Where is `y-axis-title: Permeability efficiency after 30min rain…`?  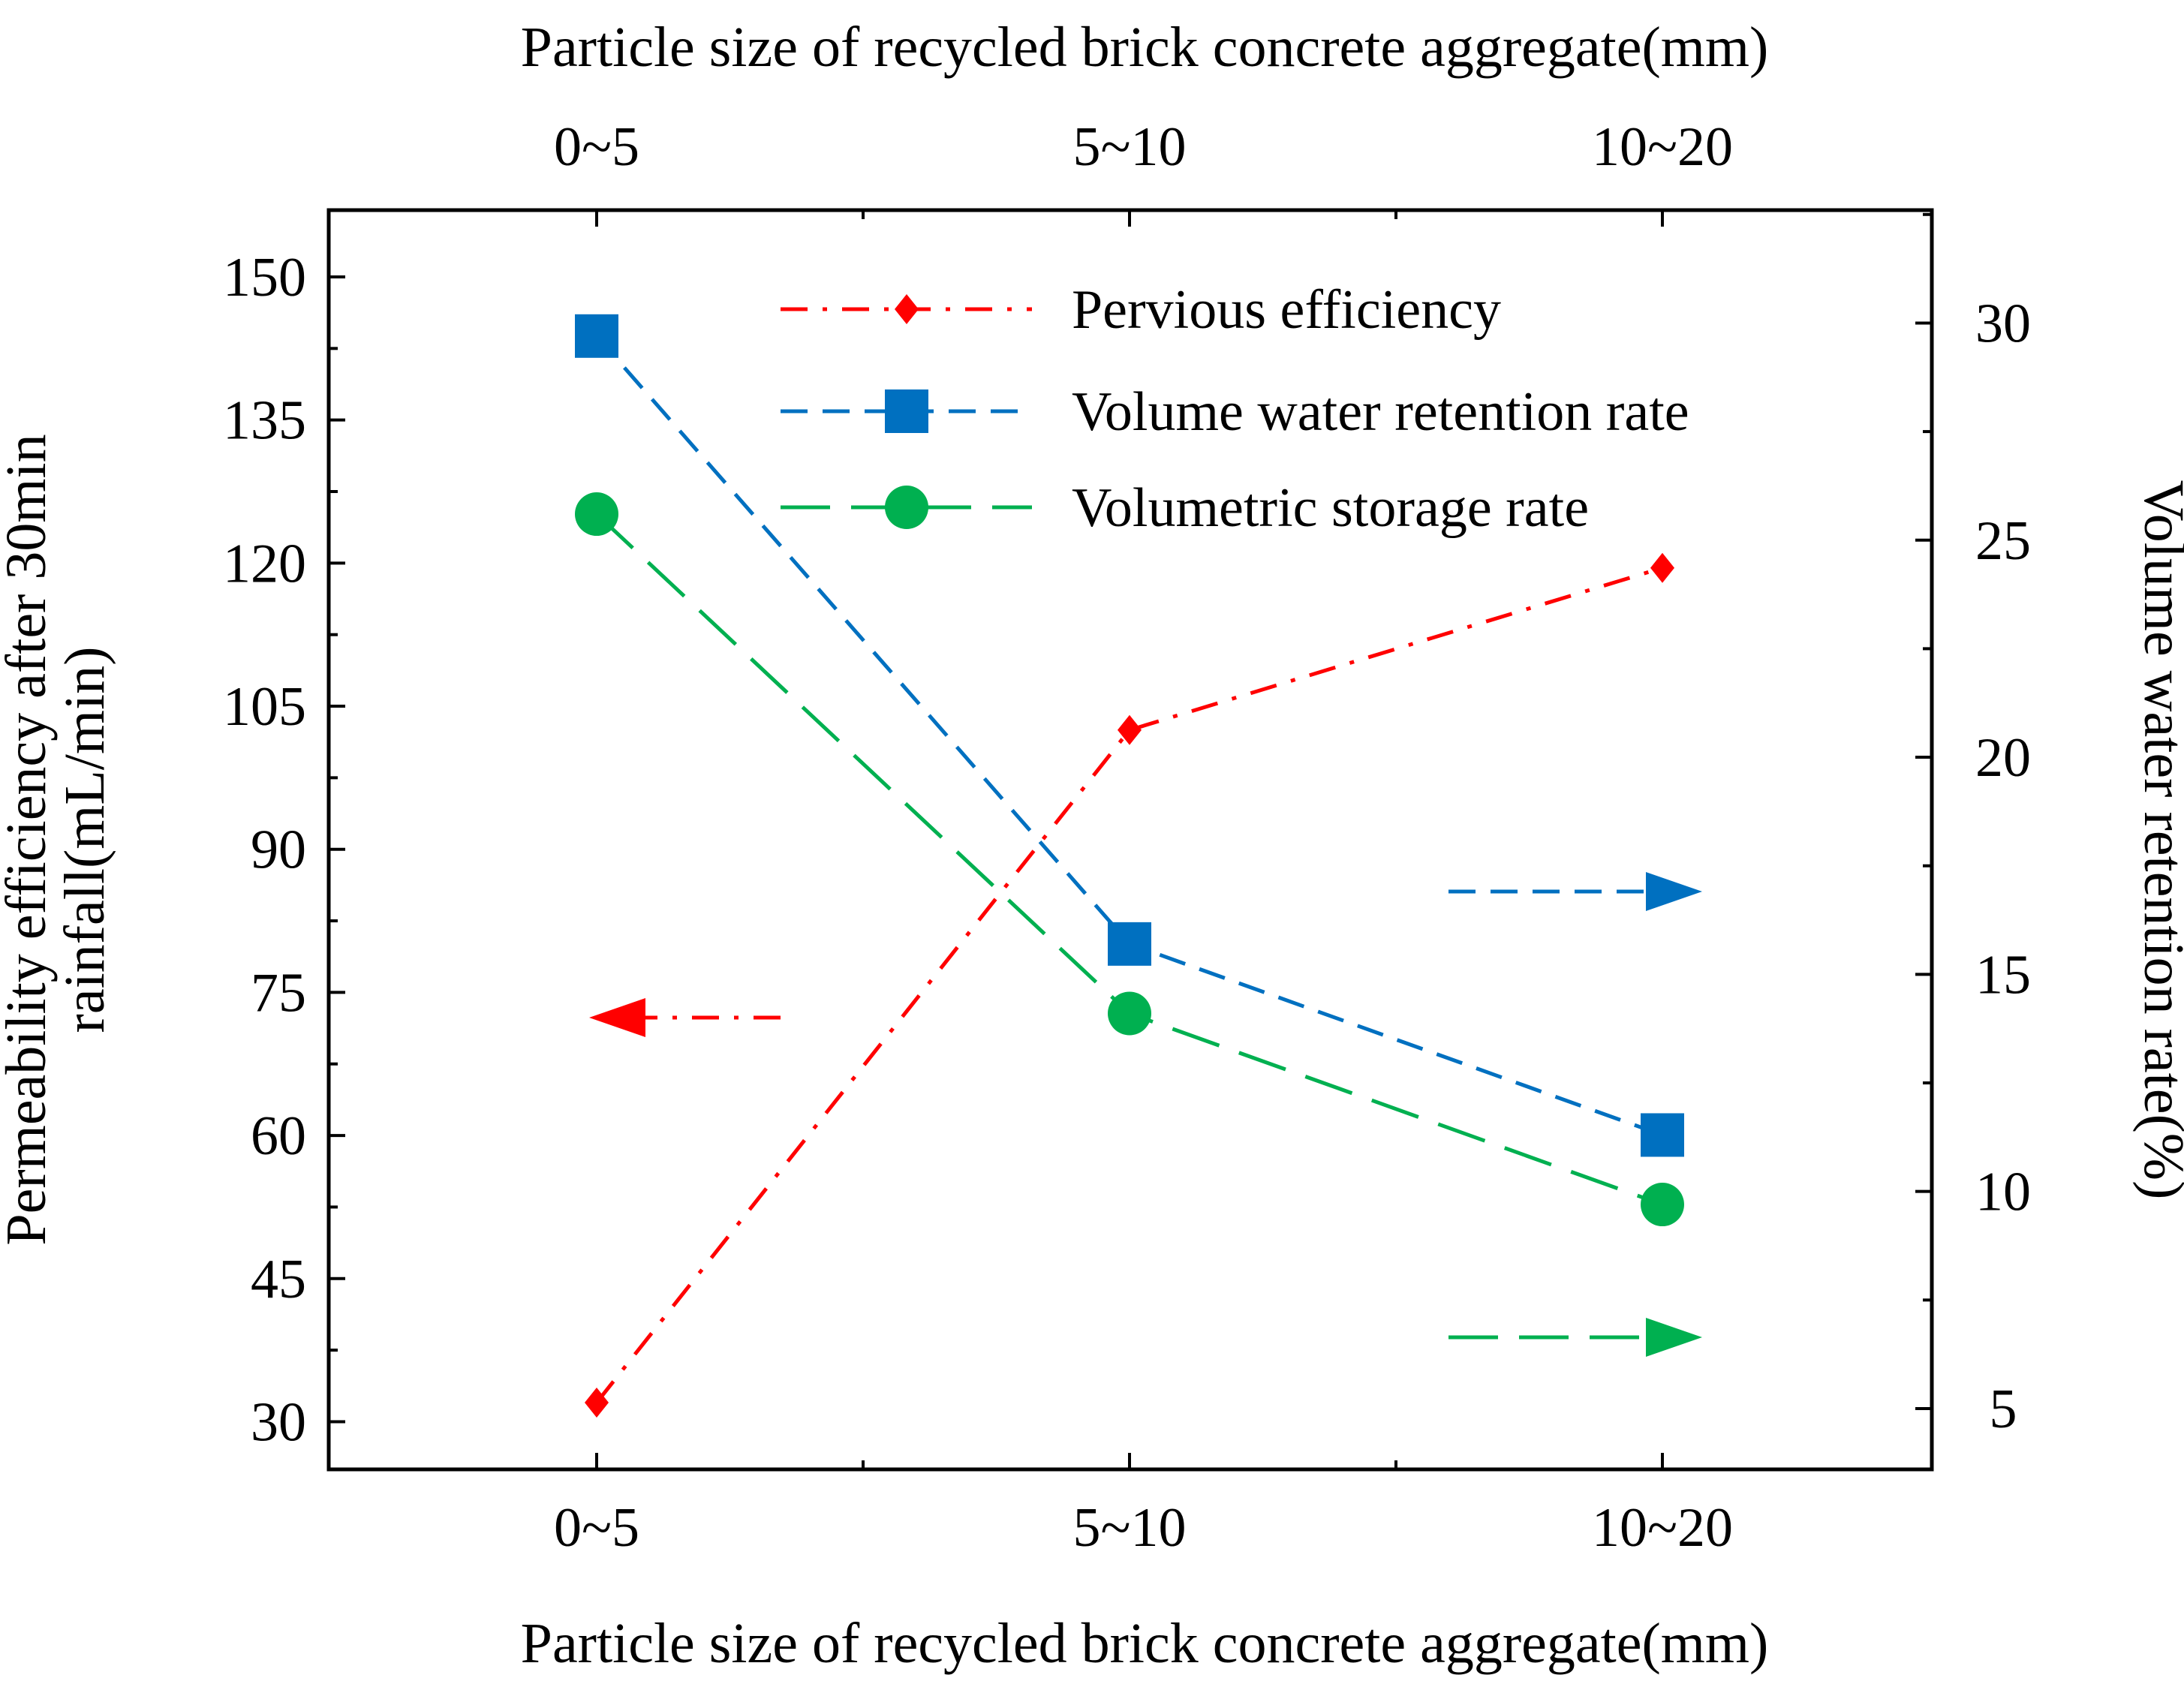
y-axis-title: Permeability efficiency after 30min rain… is located at coordinates (58, 839).